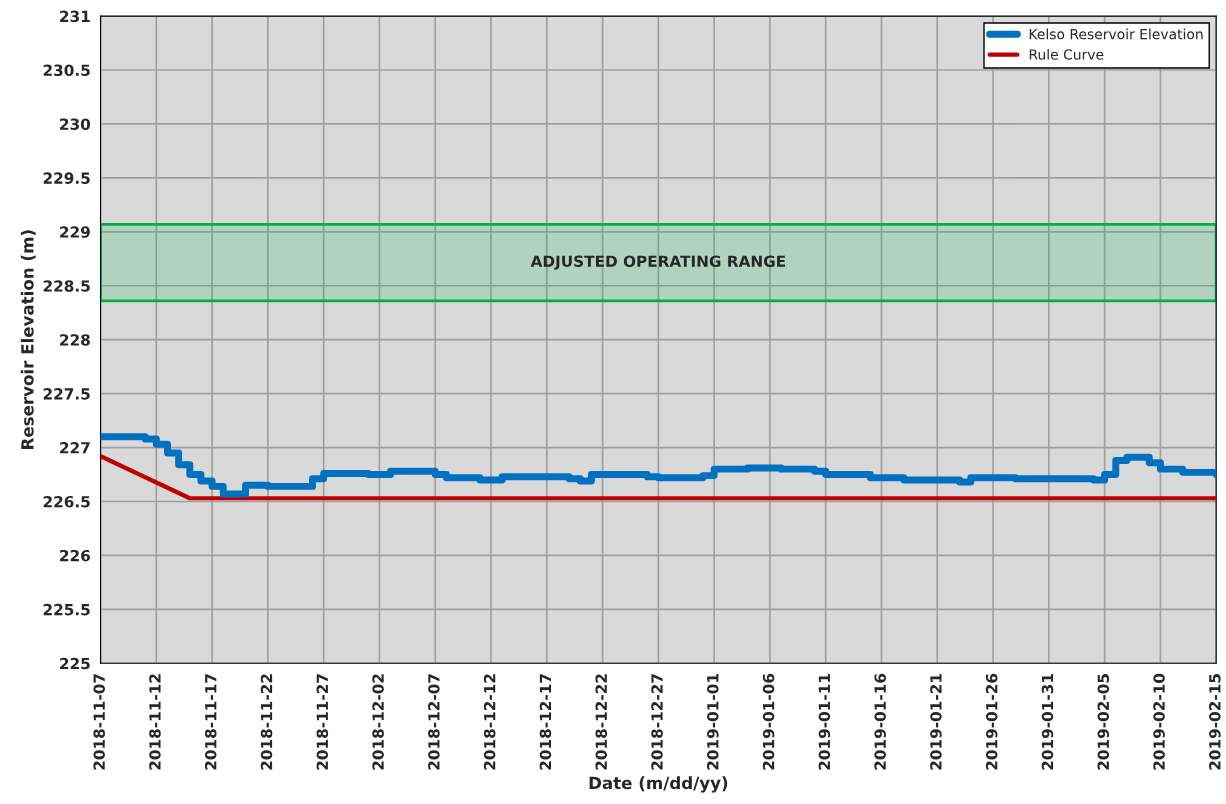 The width and height of the screenshot is (1226, 804). Describe the element at coordinates (75, 232) in the screenshot. I see `y-tick-label: 229` at that location.